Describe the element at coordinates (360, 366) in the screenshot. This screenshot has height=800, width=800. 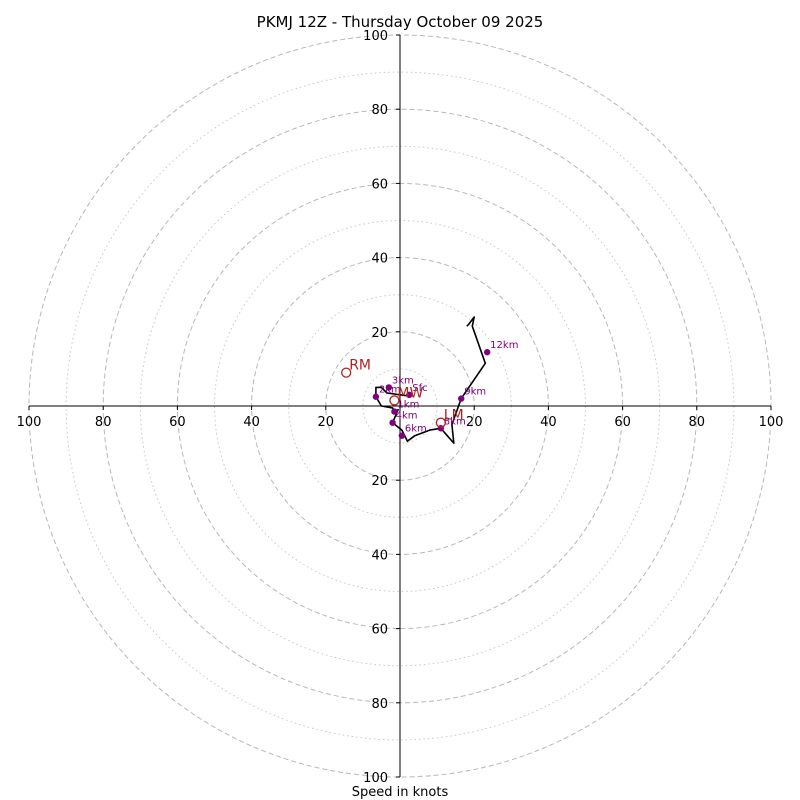
I see `storm-motion-label: RM` at that location.